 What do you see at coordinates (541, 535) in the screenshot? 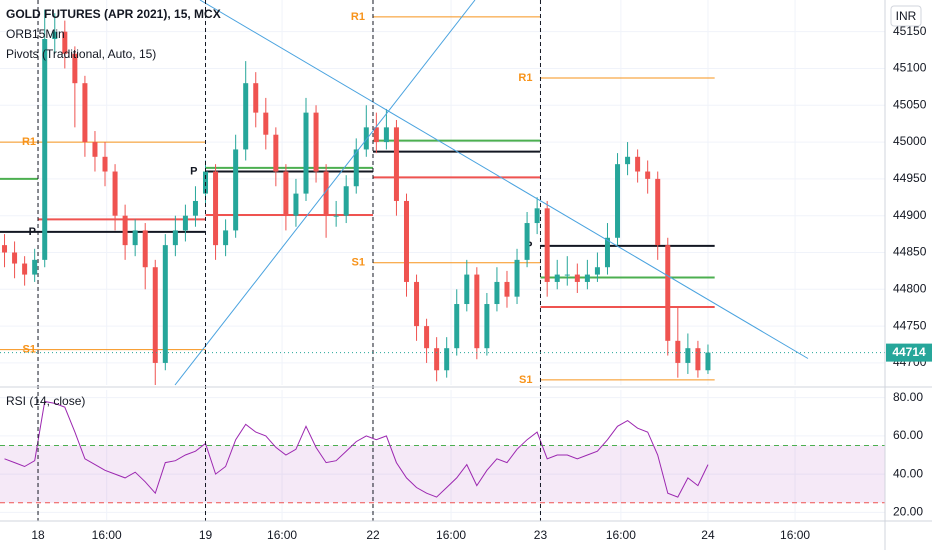
I see `x-tick-label: 23` at bounding box center [541, 535].